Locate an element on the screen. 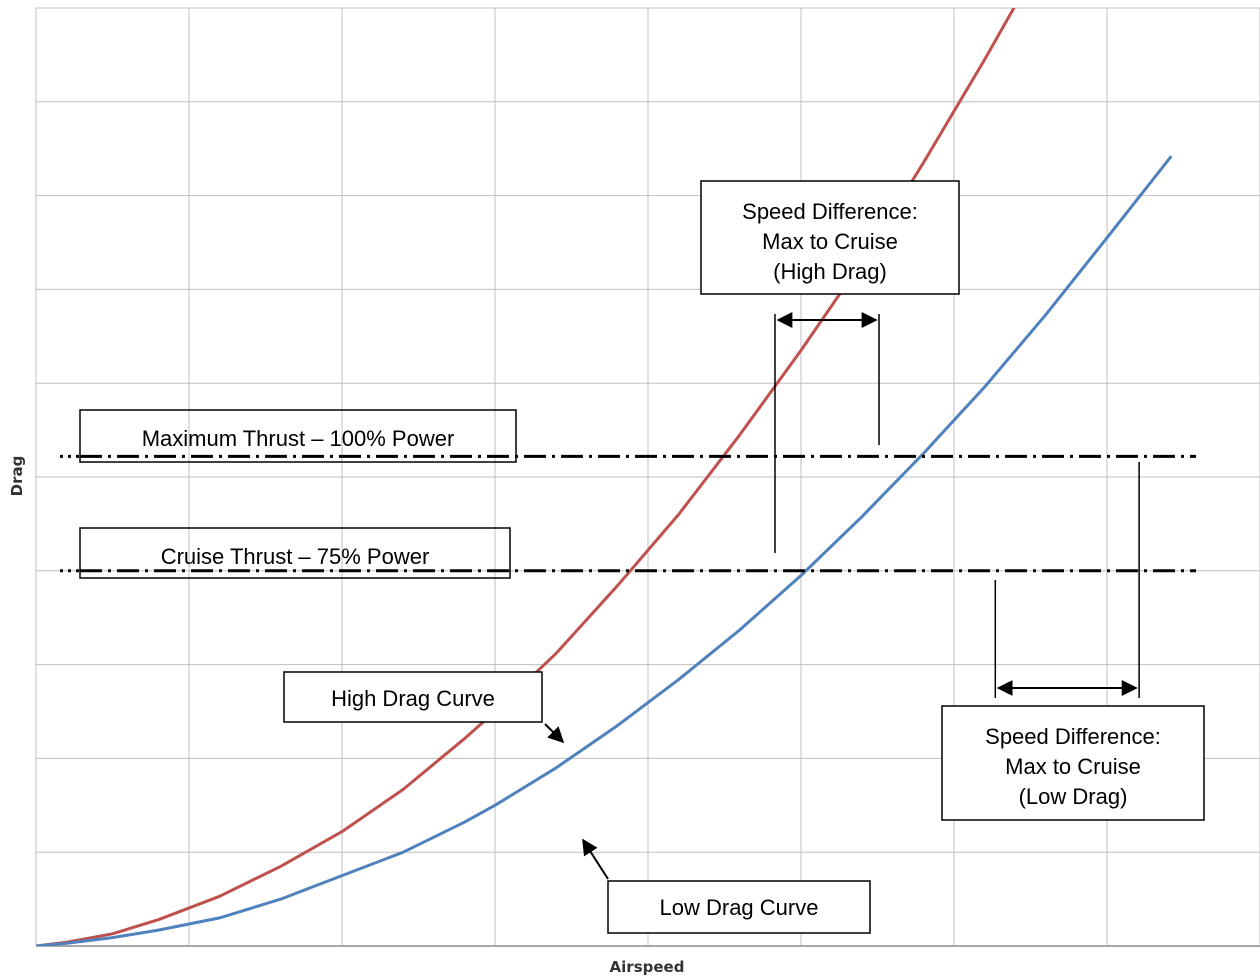 Image resolution: width=1260 pixels, height=979 pixels. x-axis-label: Airspeed is located at coordinates (647, 967).